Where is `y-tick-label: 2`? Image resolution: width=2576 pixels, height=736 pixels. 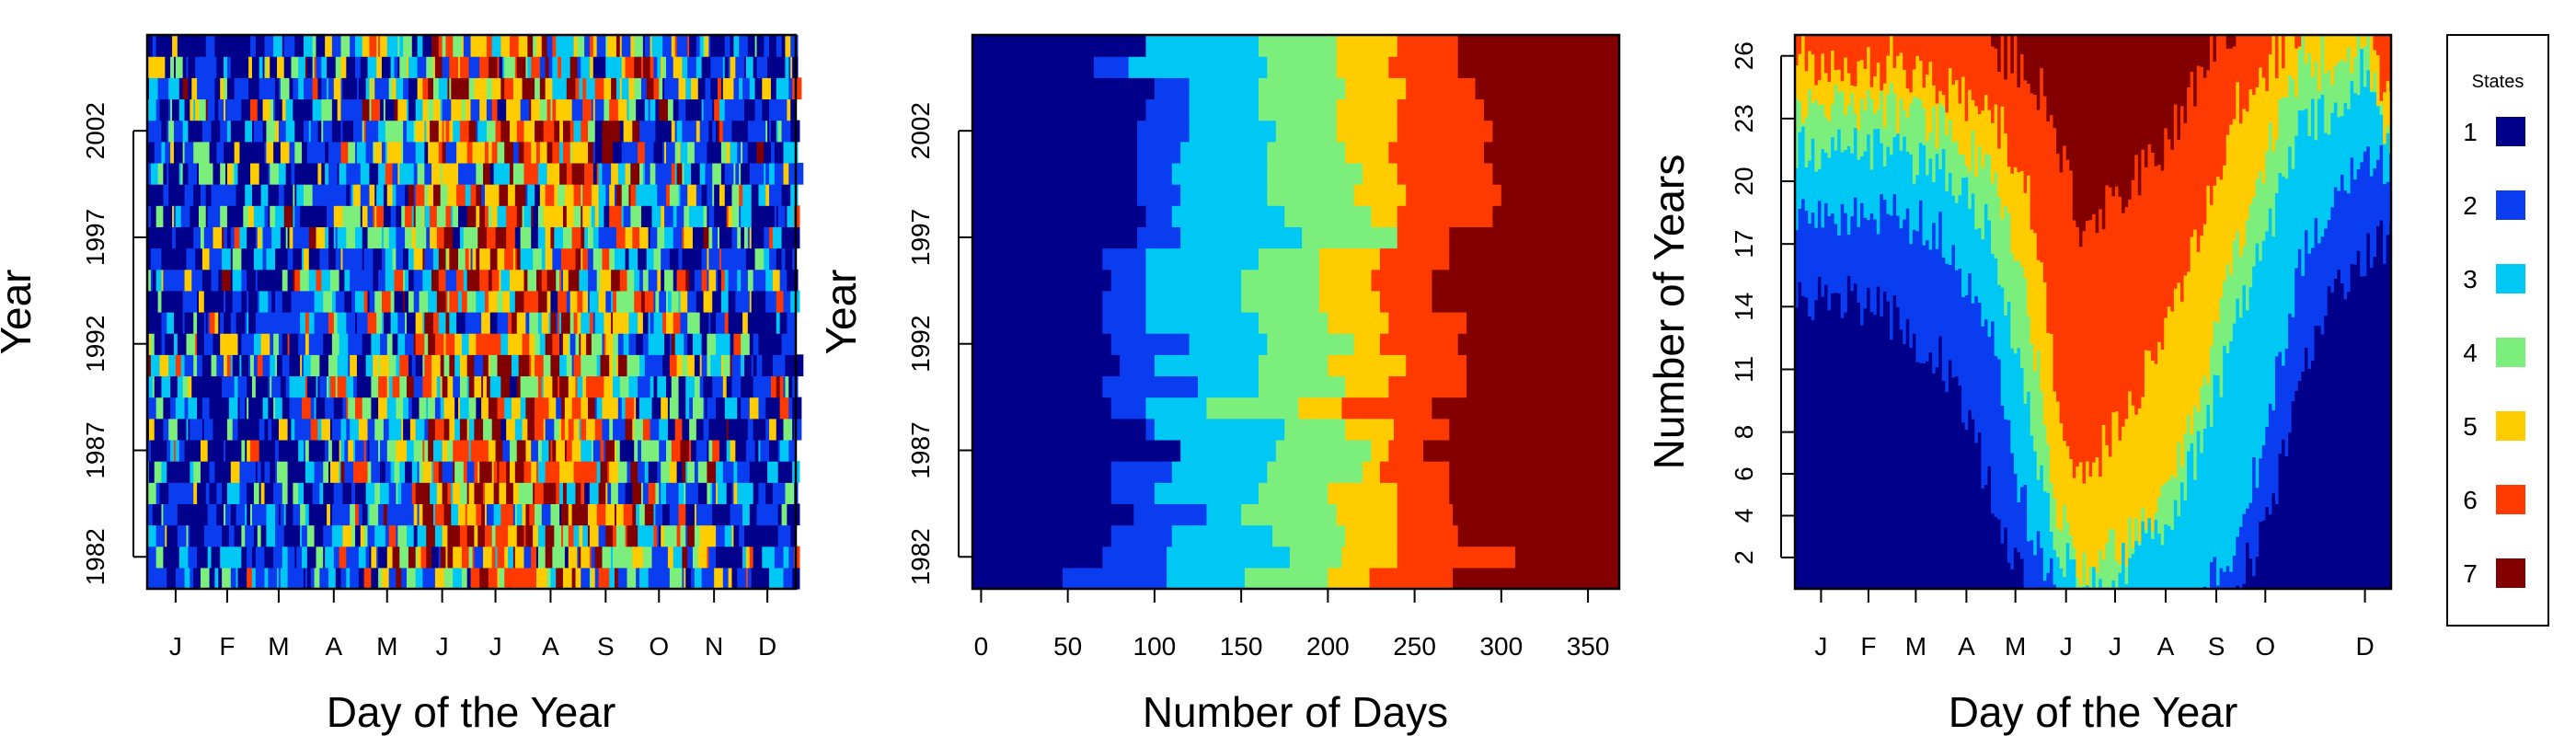 y-tick-label: 2 is located at coordinates (1744, 557).